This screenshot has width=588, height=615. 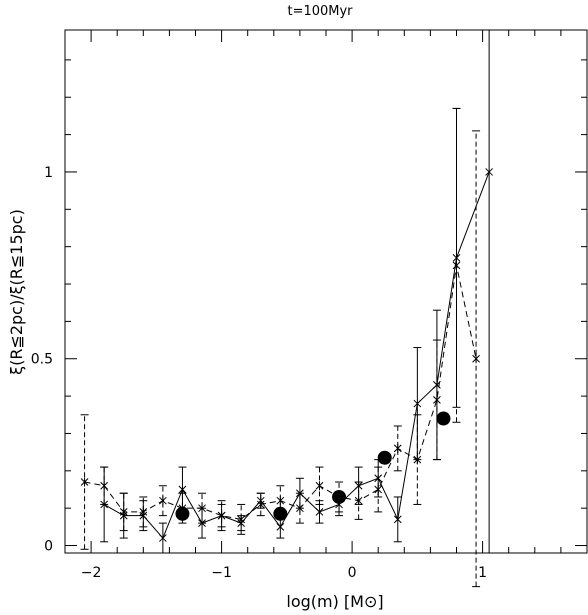 I want to click on x-tick-label: 0, so click(x=352, y=573).